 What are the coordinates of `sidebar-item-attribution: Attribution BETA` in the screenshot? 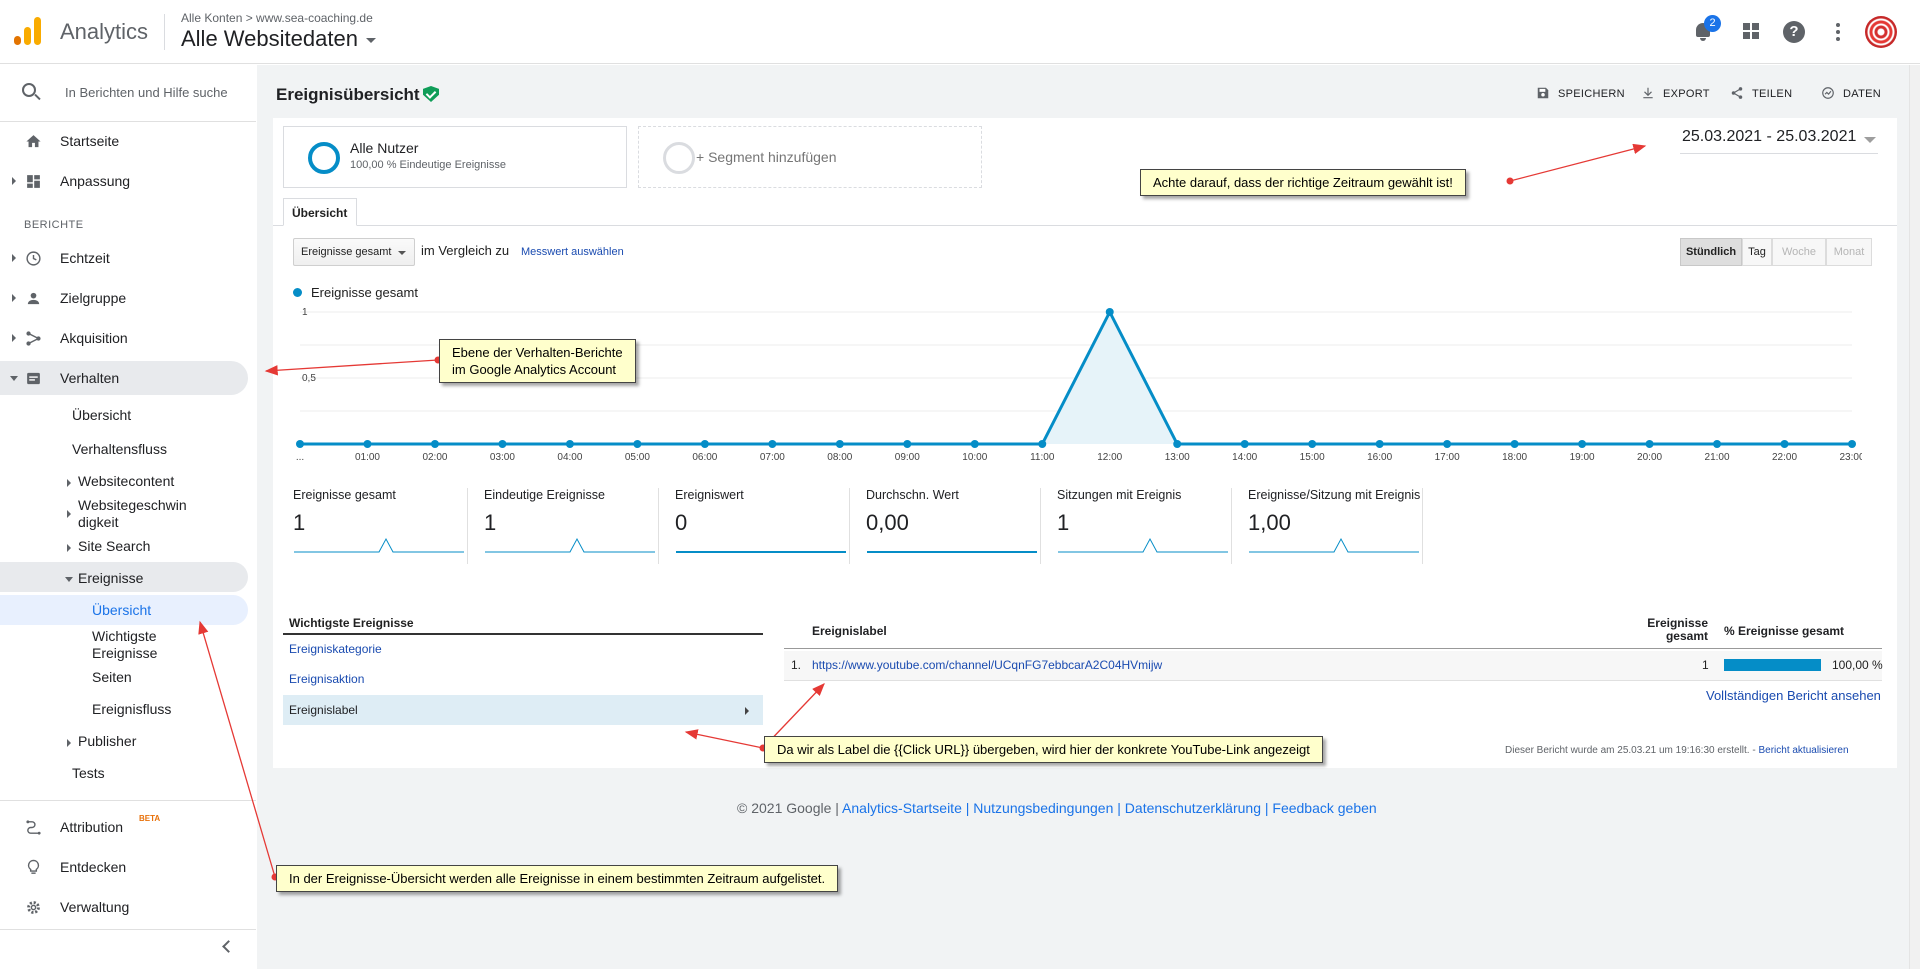 It's located at (124, 827).